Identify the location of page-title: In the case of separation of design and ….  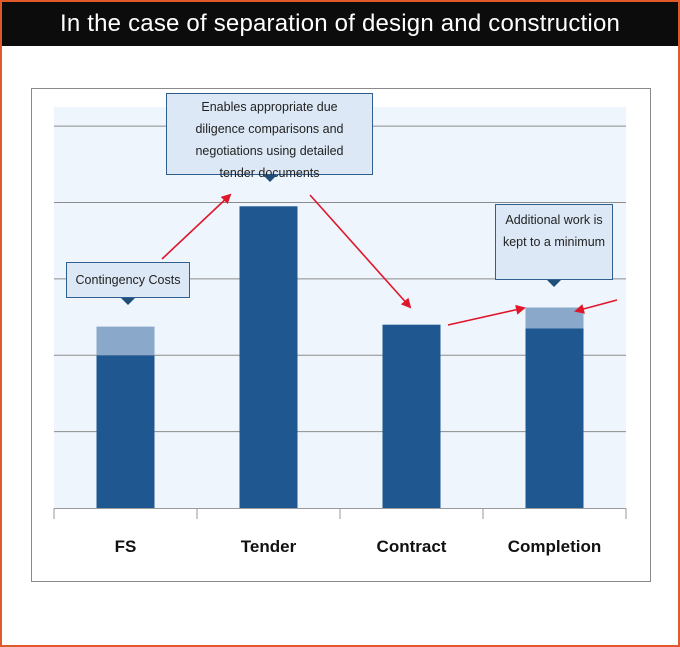
(340, 24).